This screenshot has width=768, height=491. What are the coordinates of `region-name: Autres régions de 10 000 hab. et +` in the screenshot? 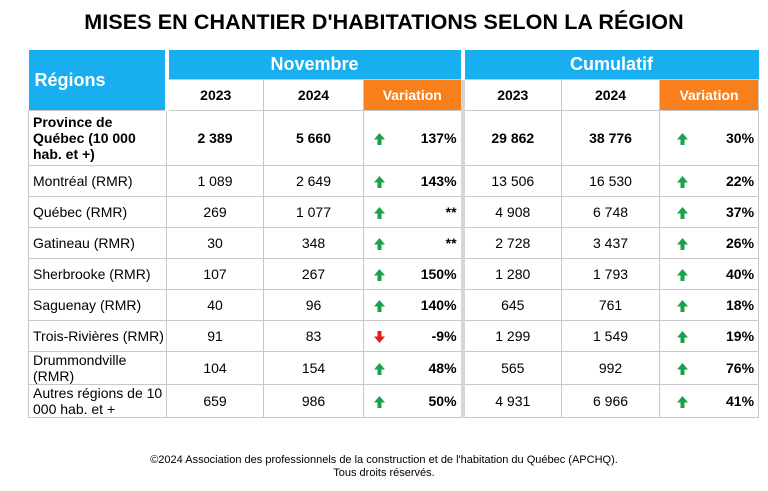 It's located at (97, 401).